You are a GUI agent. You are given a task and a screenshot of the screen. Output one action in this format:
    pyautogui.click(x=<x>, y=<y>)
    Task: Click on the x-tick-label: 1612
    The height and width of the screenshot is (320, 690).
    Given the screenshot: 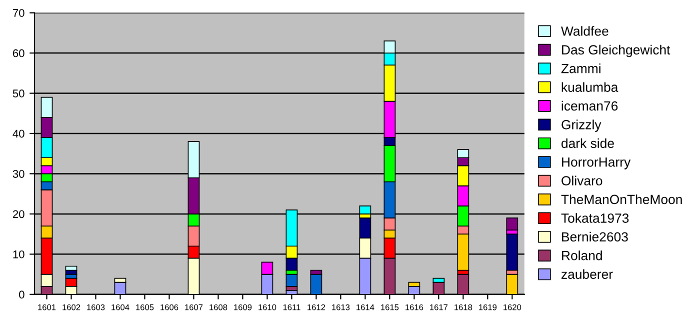 What is the action you would take?
    pyautogui.click(x=317, y=307)
    